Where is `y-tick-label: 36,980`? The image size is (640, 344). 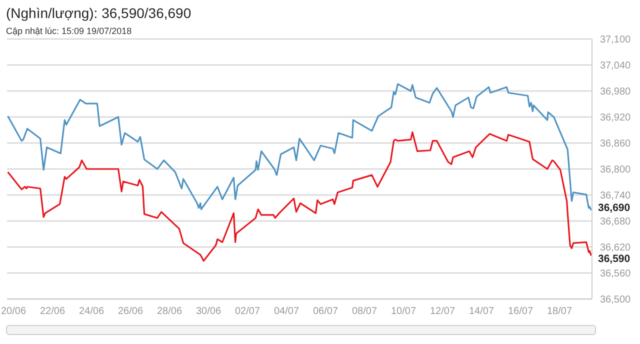
y-tick-label: 36,980 is located at coordinates (616, 92).